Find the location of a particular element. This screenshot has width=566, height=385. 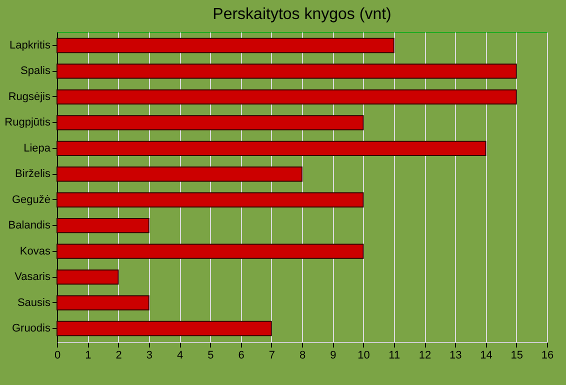

x-tick-label: 6 is located at coordinates (241, 356).